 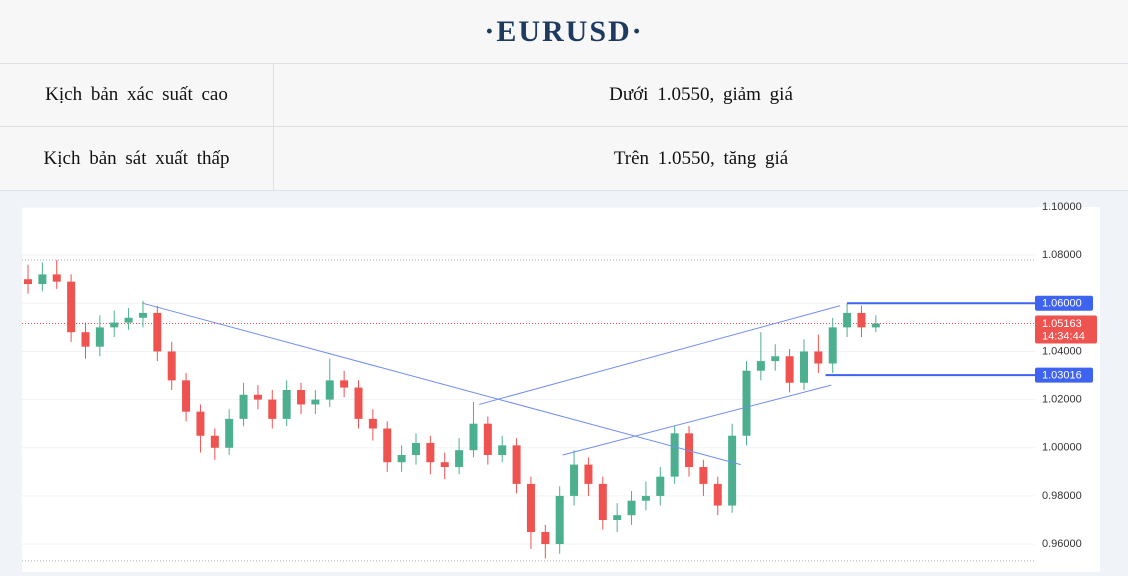 I want to click on y-tick-label: 0.96000, so click(x=1062, y=544).